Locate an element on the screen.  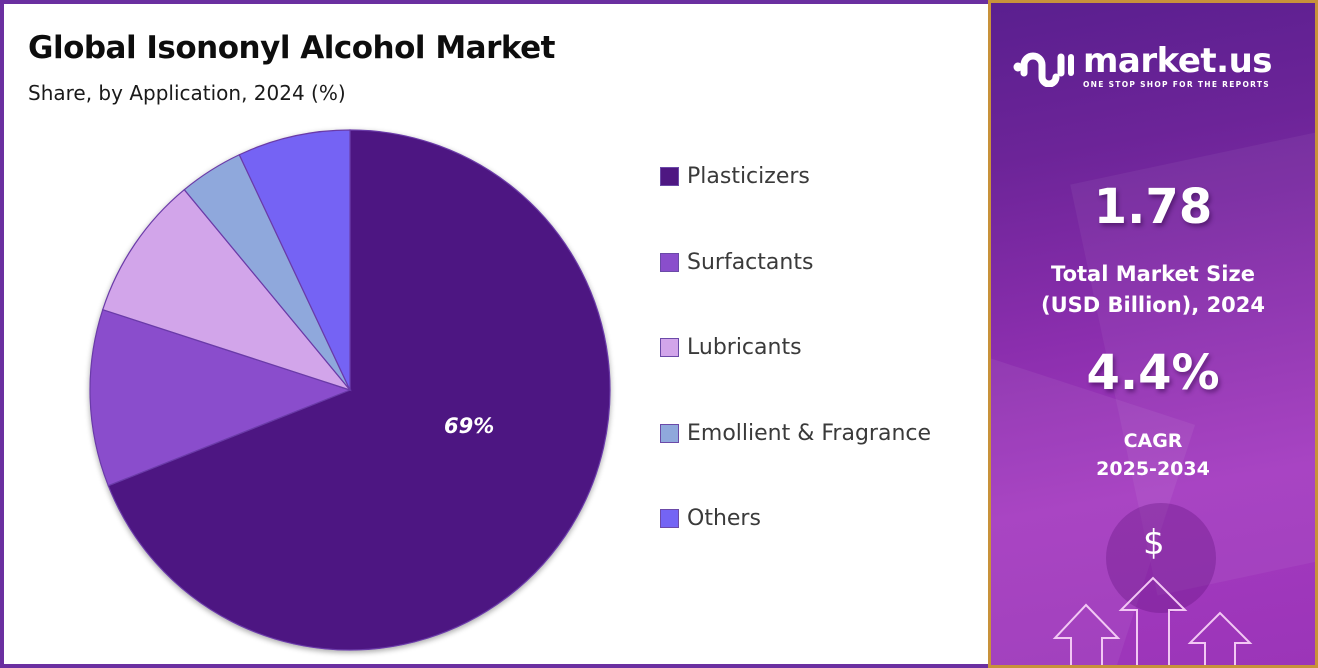
legend-label: Others is located at coordinates (724, 518).